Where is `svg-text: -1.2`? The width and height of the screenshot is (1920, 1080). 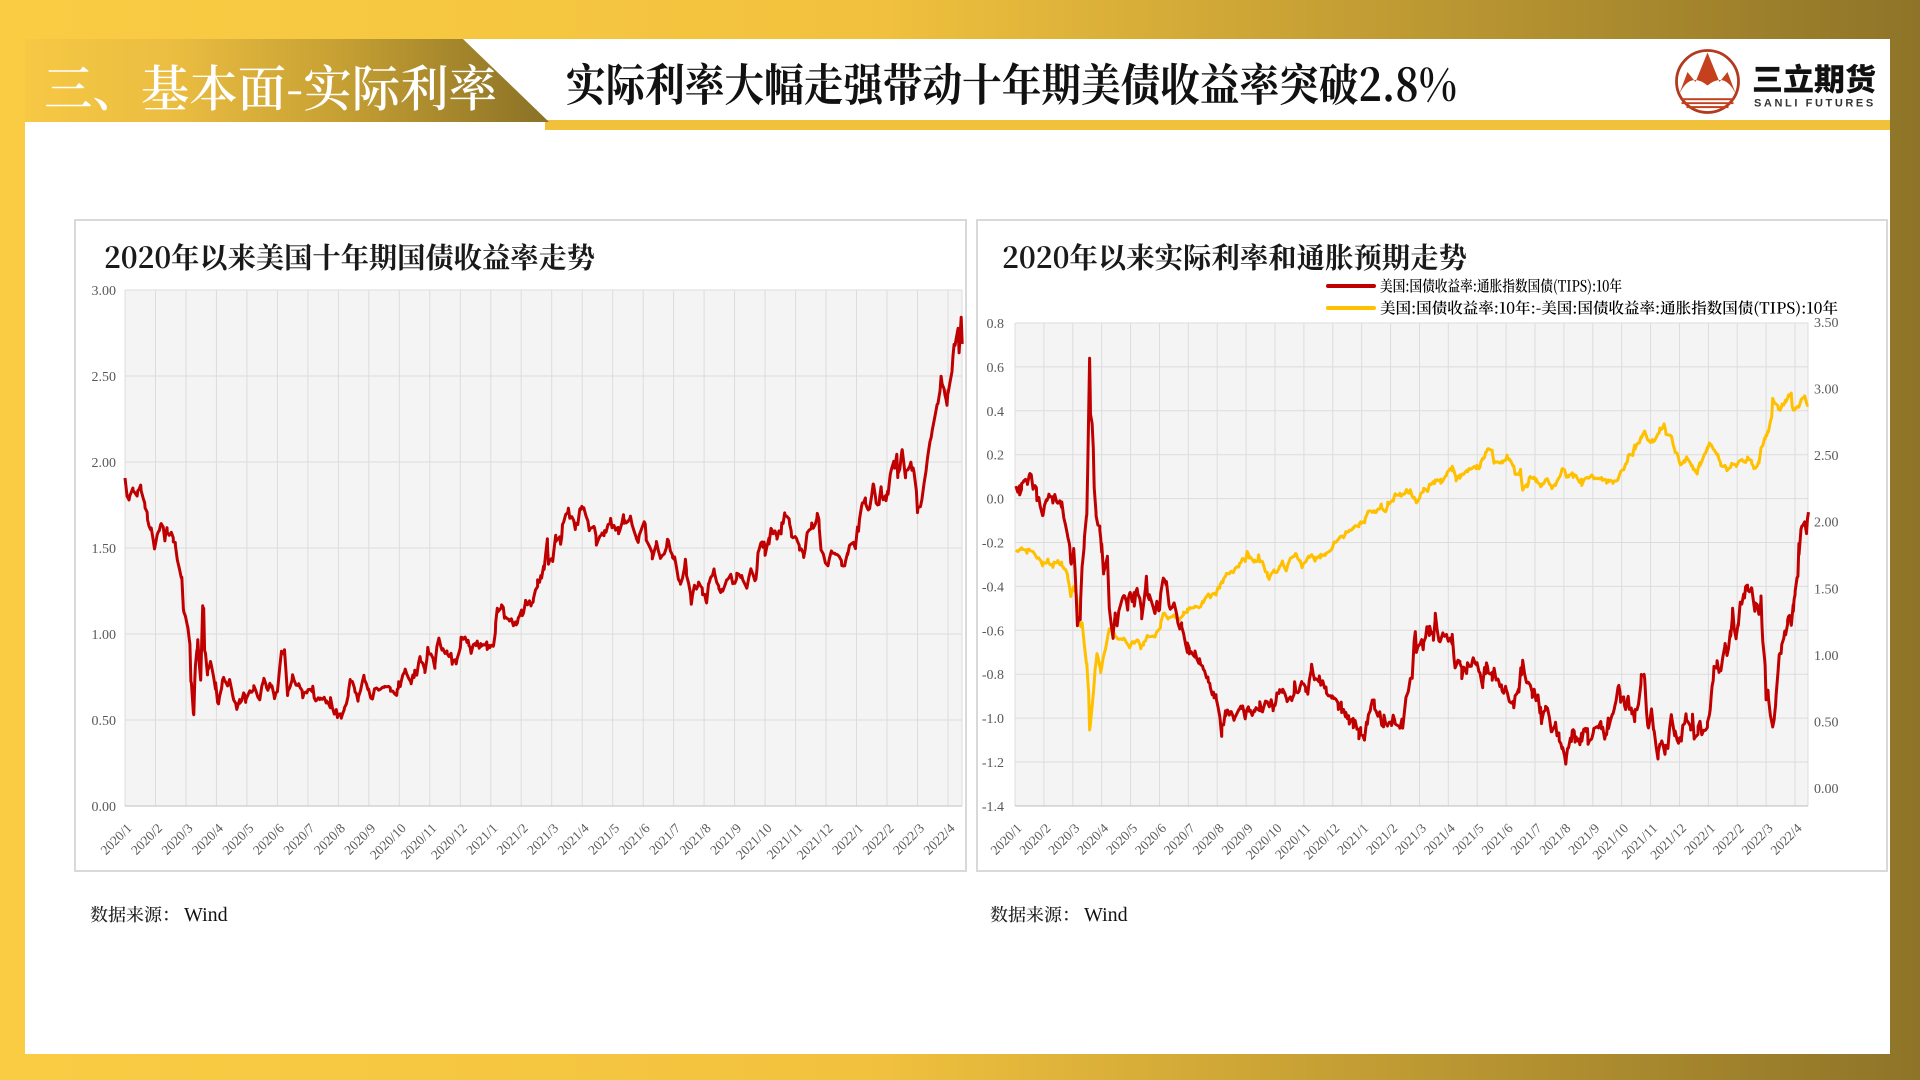 svg-text: -1.2 is located at coordinates (993, 763).